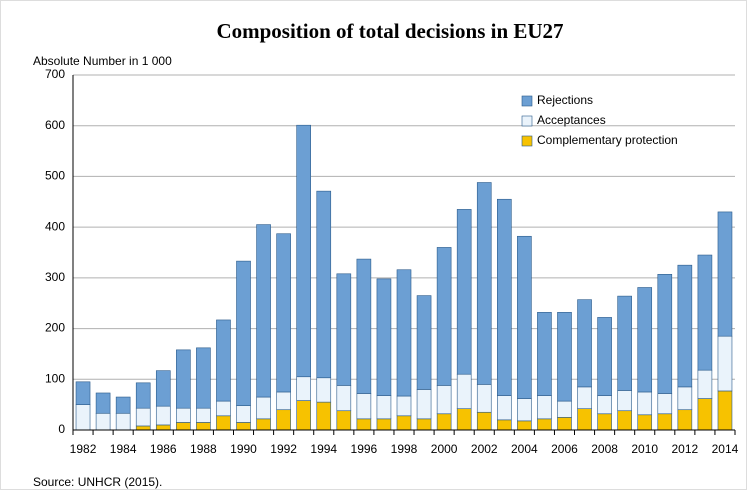 This screenshot has height=495, width=747. What do you see at coordinates (404, 449) in the screenshot?
I see `x-tick-label: 1998` at bounding box center [404, 449].